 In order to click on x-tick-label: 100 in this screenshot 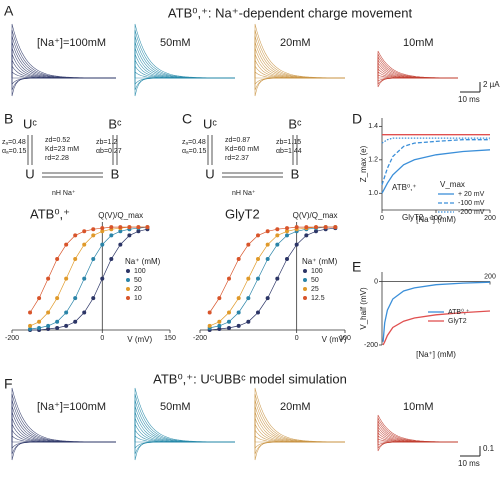, I will do `click(436, 218)`.